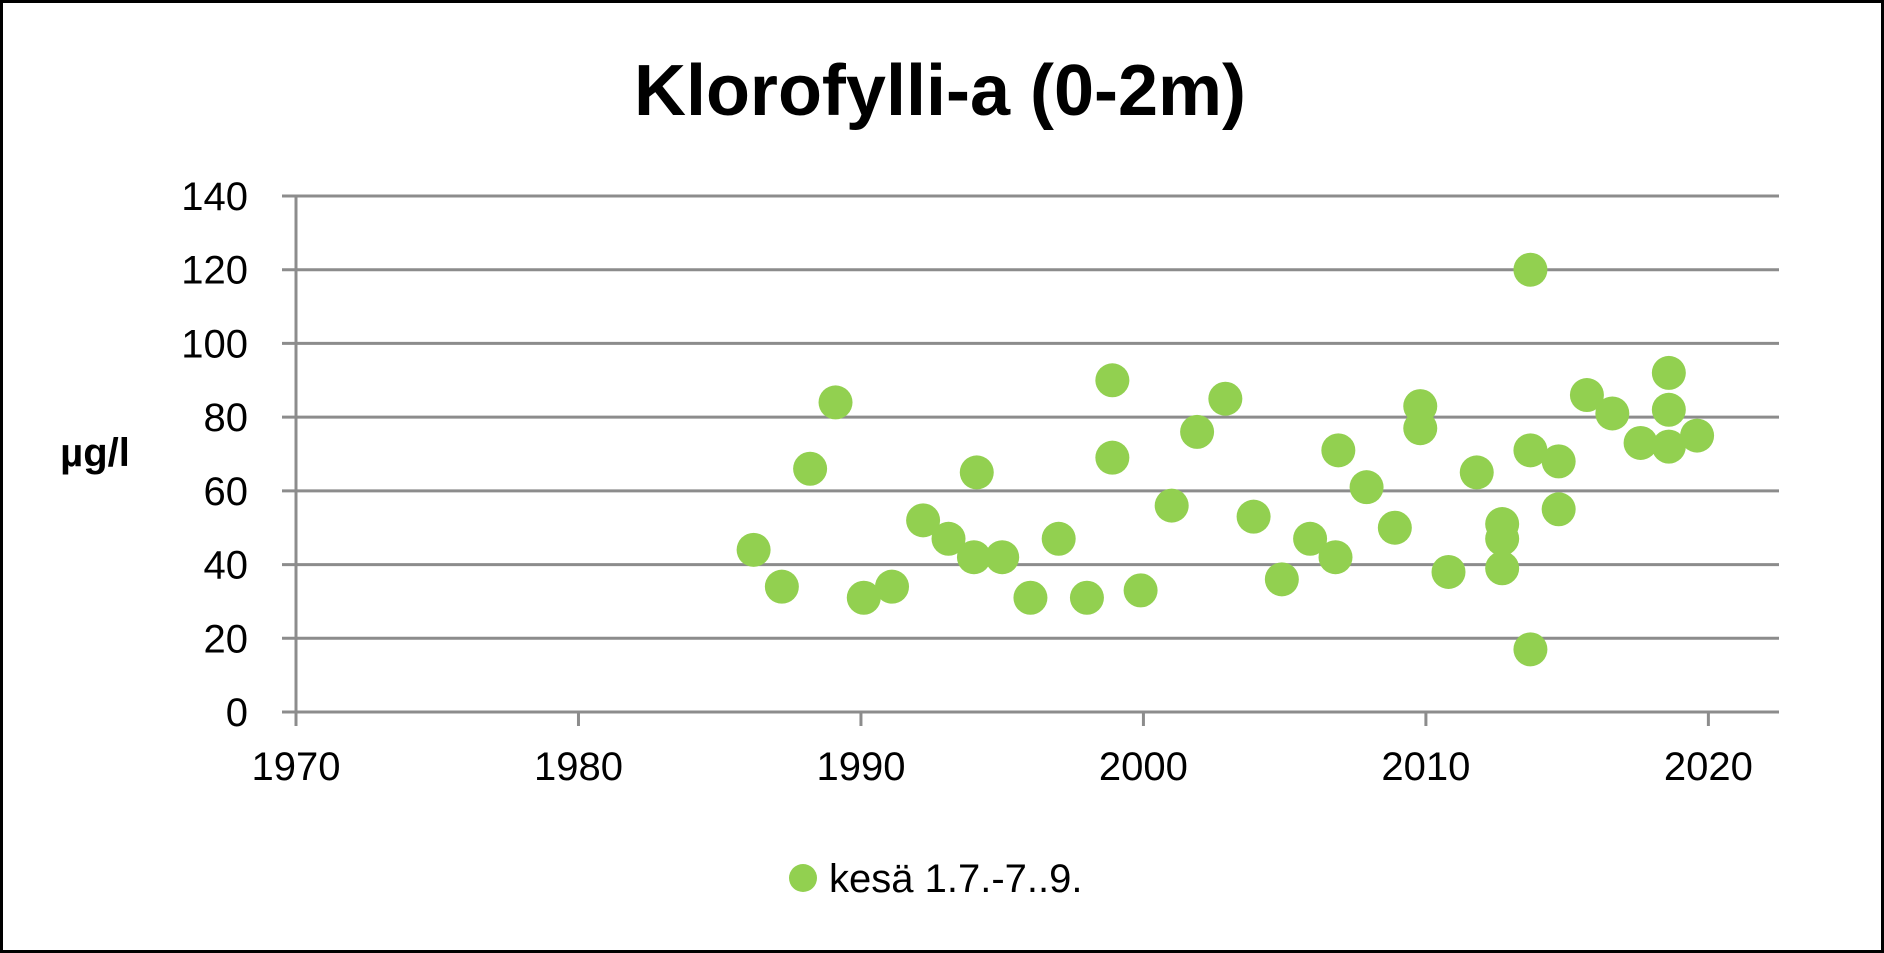 The width and height of the screenshot is (1884, 953). What do you see at coordinates (226, 418) in the screenshot?
I see `y-tick-label: 80` at bounding box center [226, 418].